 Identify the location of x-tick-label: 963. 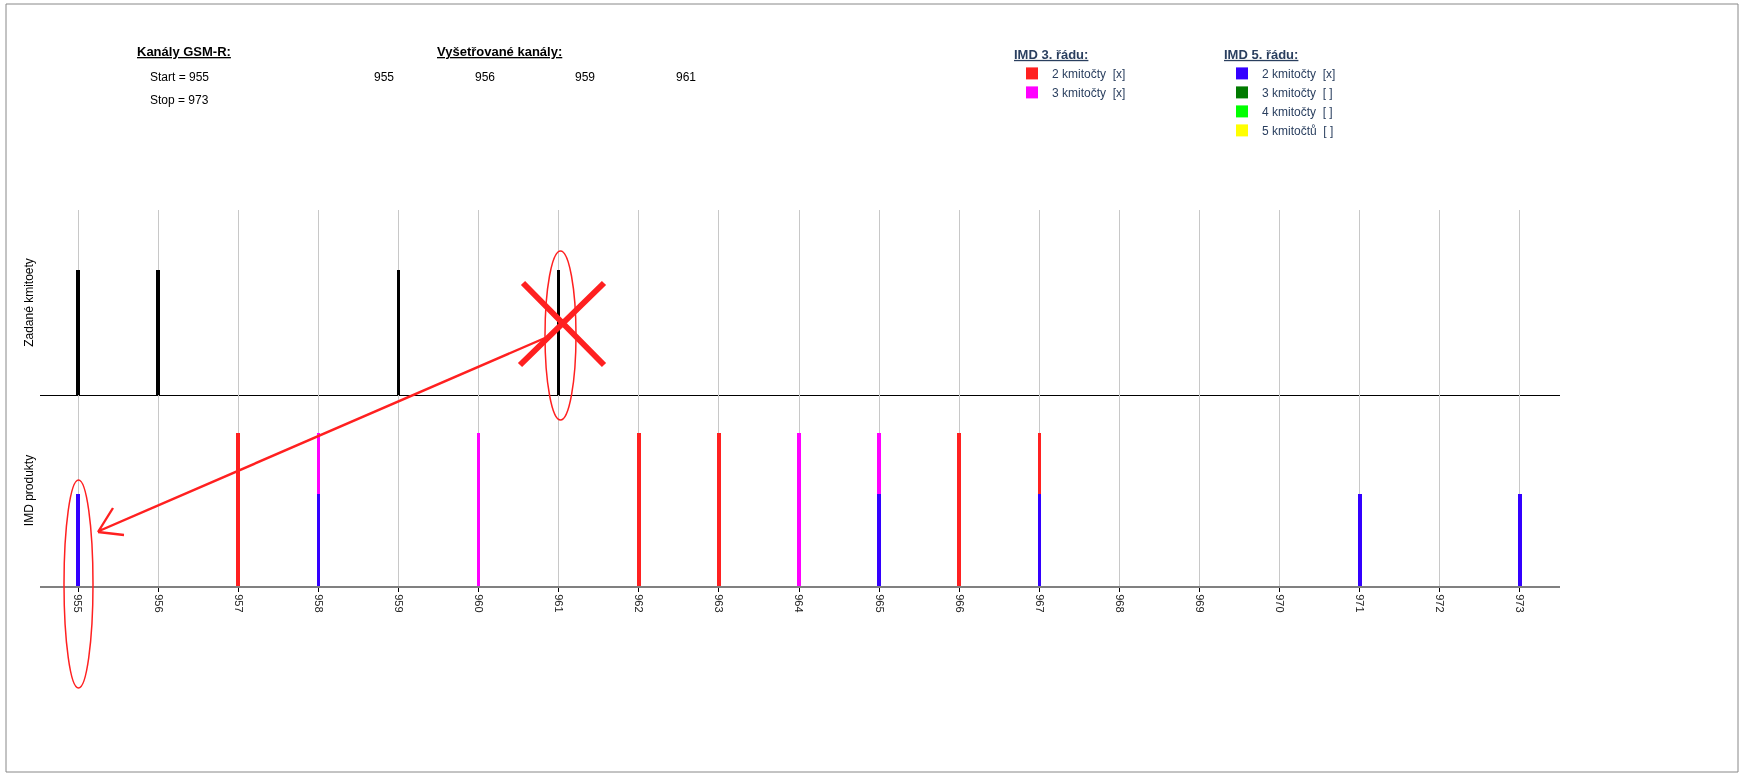
(719, 603).